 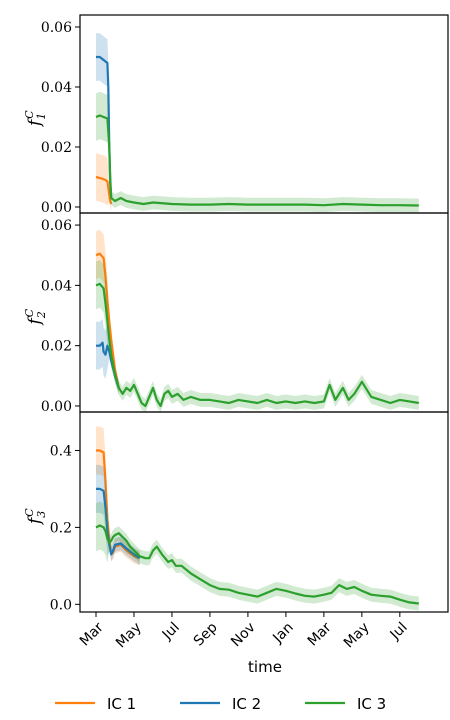 What do you see at coordinates (41, 116) in the screenshot?
I see `y-label-sub: 1` at bounding box center [41, 116].